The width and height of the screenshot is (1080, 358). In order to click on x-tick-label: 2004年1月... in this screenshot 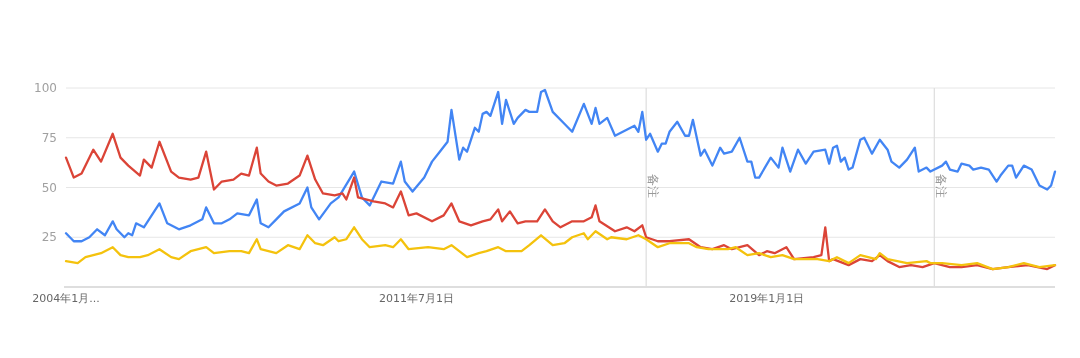, I will do `click(66, 298)`.